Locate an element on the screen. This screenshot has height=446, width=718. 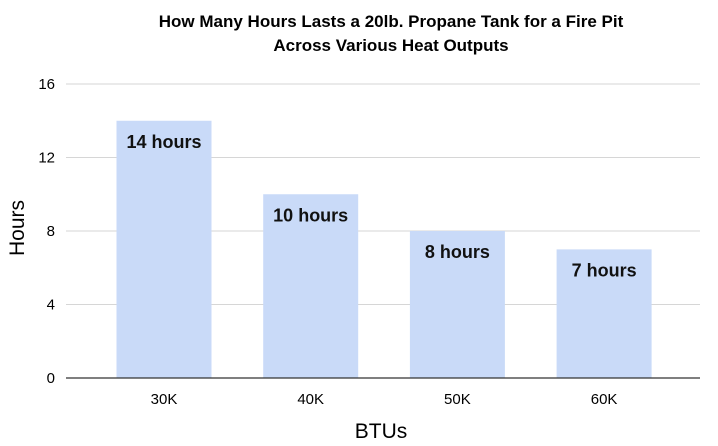
x-tick-label-60k: 60K is located at coordinates (604, 399).